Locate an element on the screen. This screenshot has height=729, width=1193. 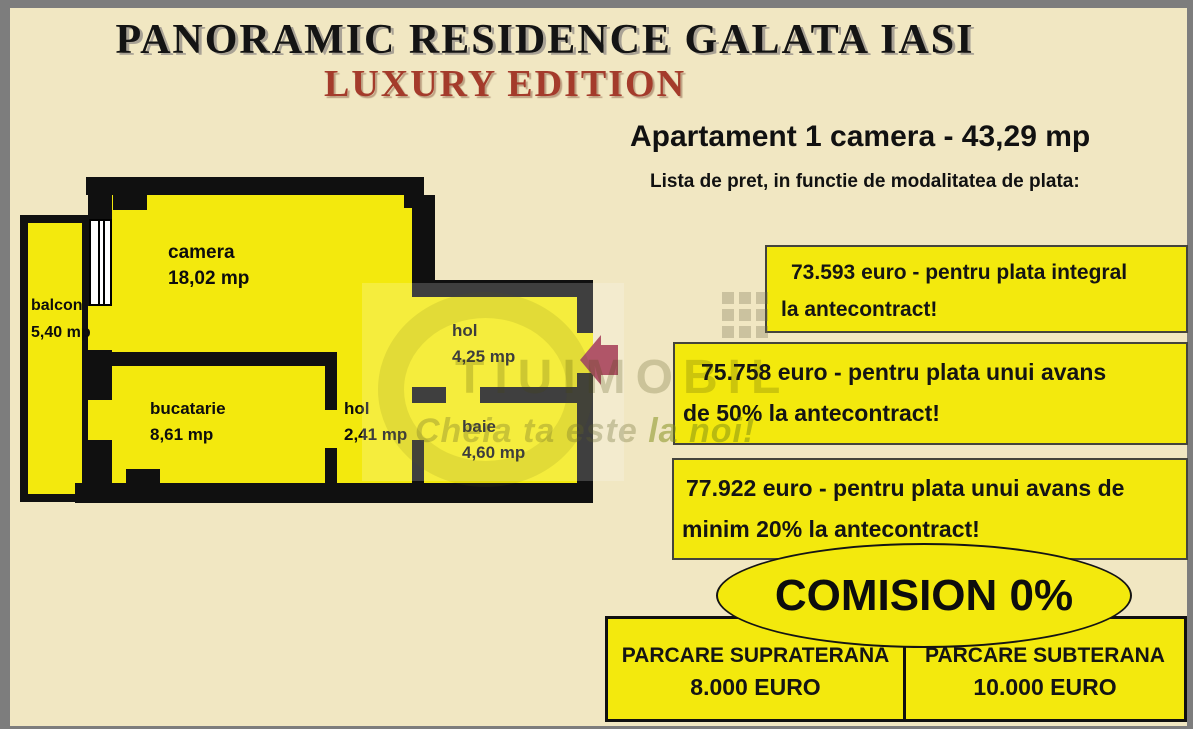
room-label-balcon: balcon 5,40 mp is located at coordinates (61, 319).